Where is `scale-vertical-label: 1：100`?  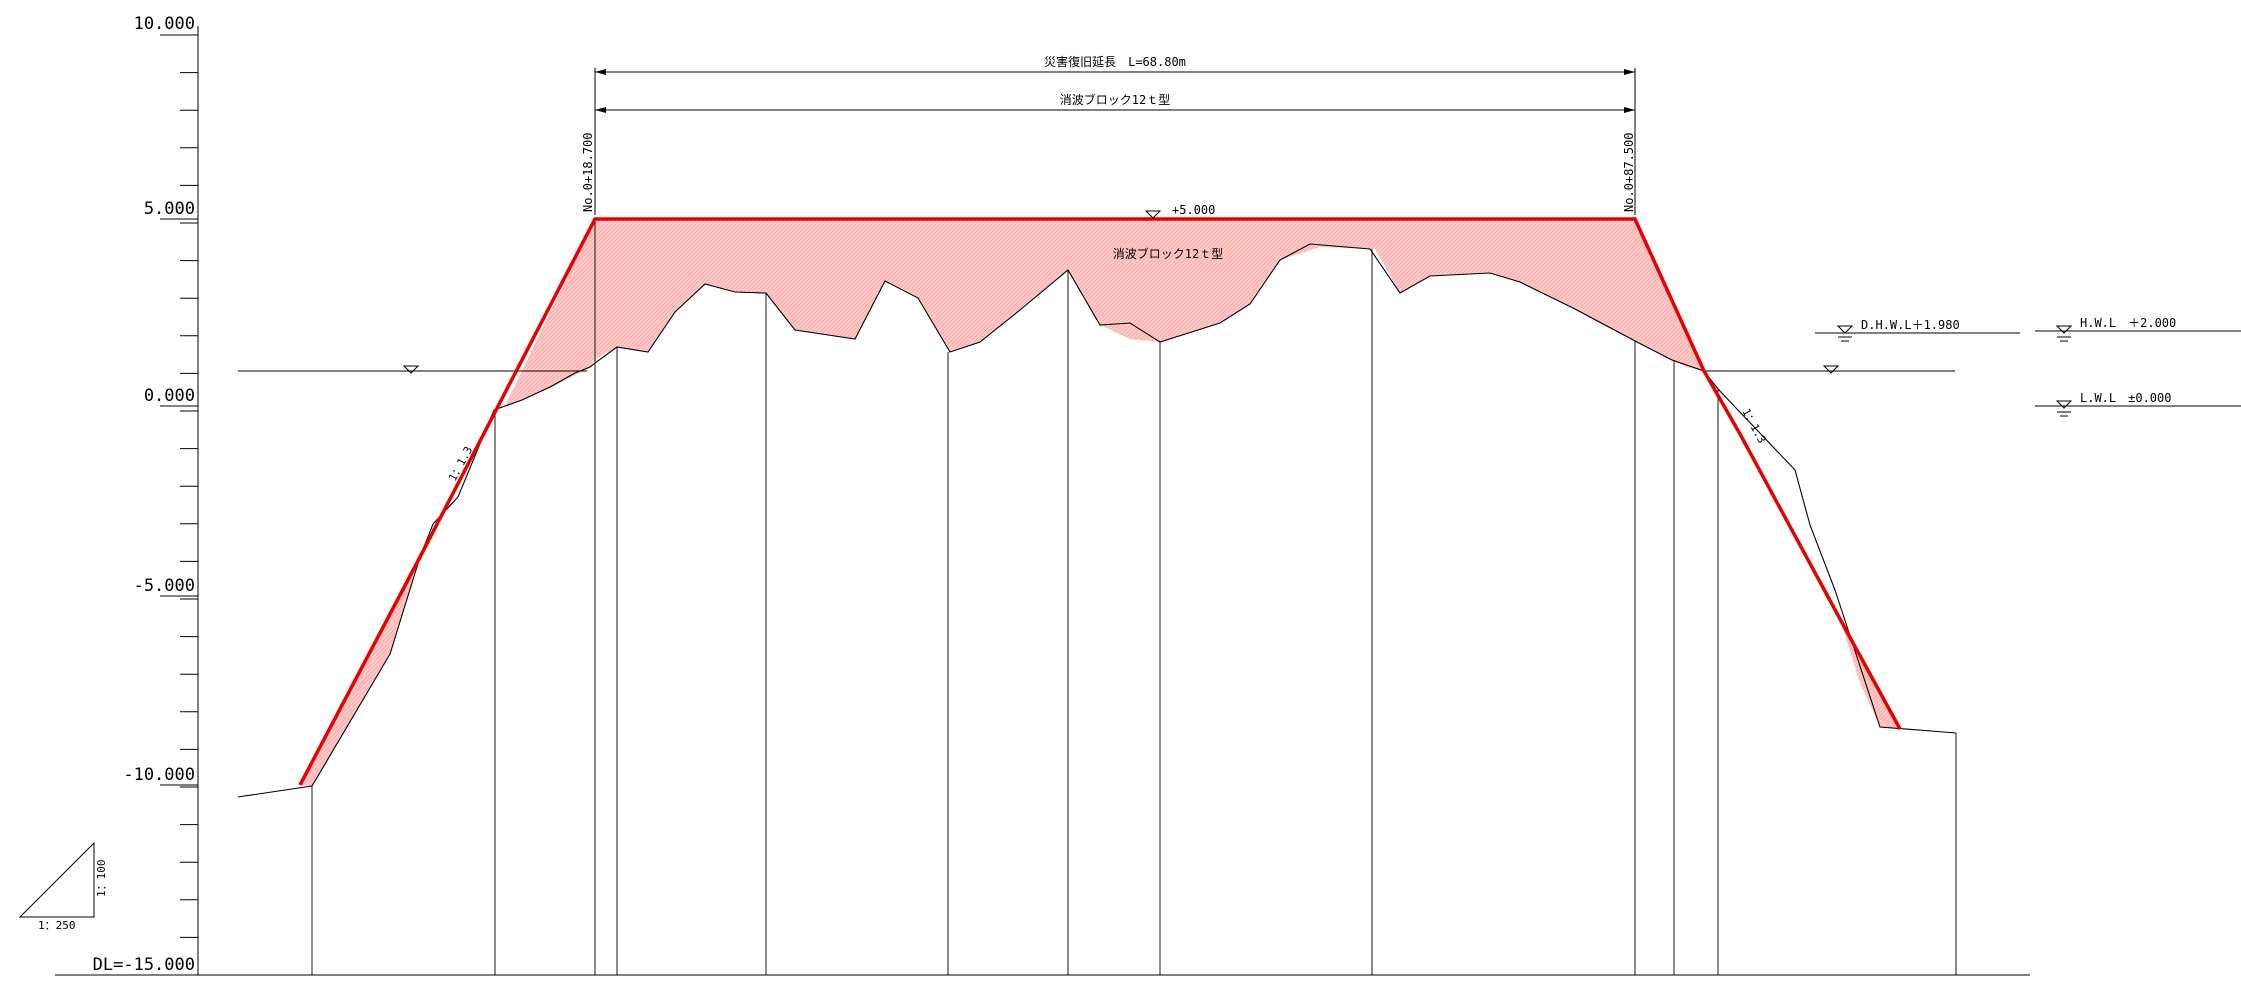
scale-vertical-label: 1：100 is located at coordinates (101, 879).